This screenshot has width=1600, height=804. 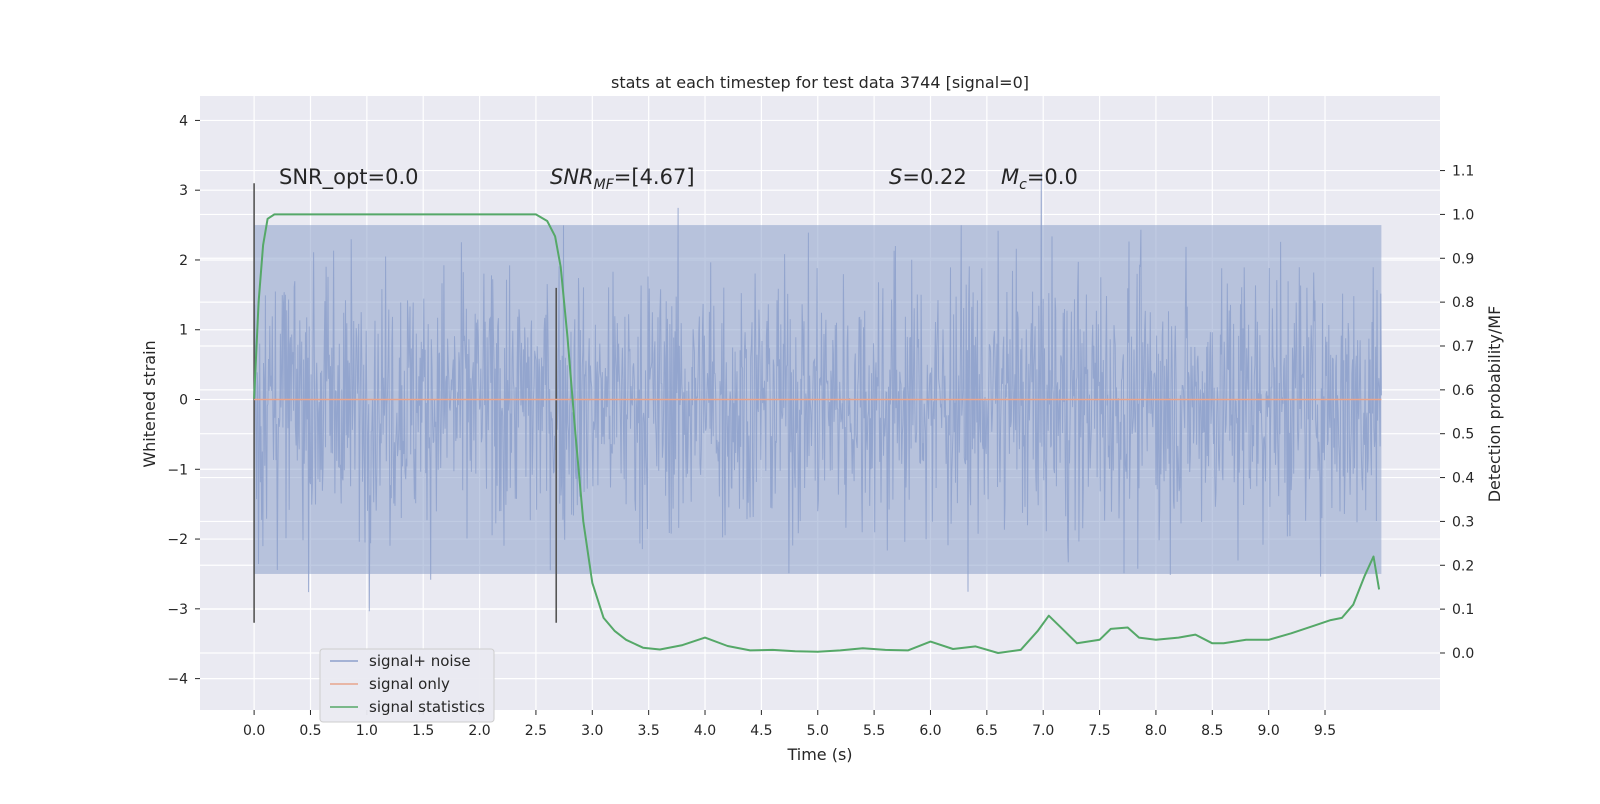 What do you see at coordinates (1463, 654) in the screenshot?
I see `y-right-tick-label: 0.0` at bounding box center [1463, 654].